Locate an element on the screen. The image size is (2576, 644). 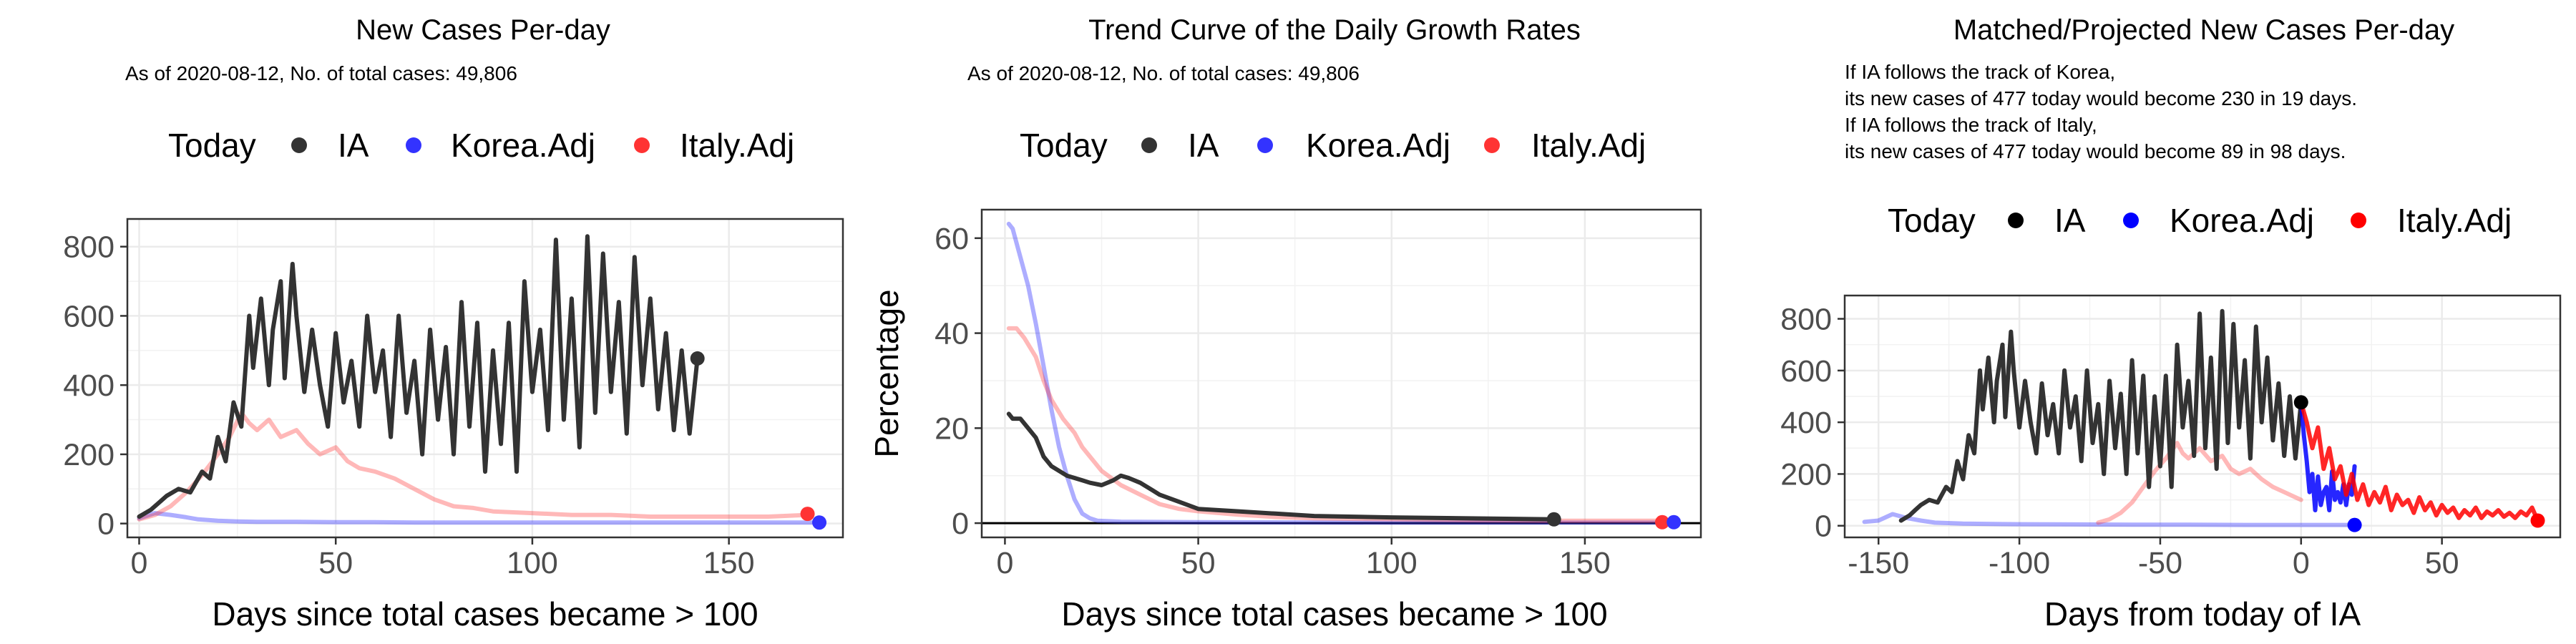
plot-area: -150 -100 -50 0 50 0 200 400 600 800 is located at coordinates (2171, 437).